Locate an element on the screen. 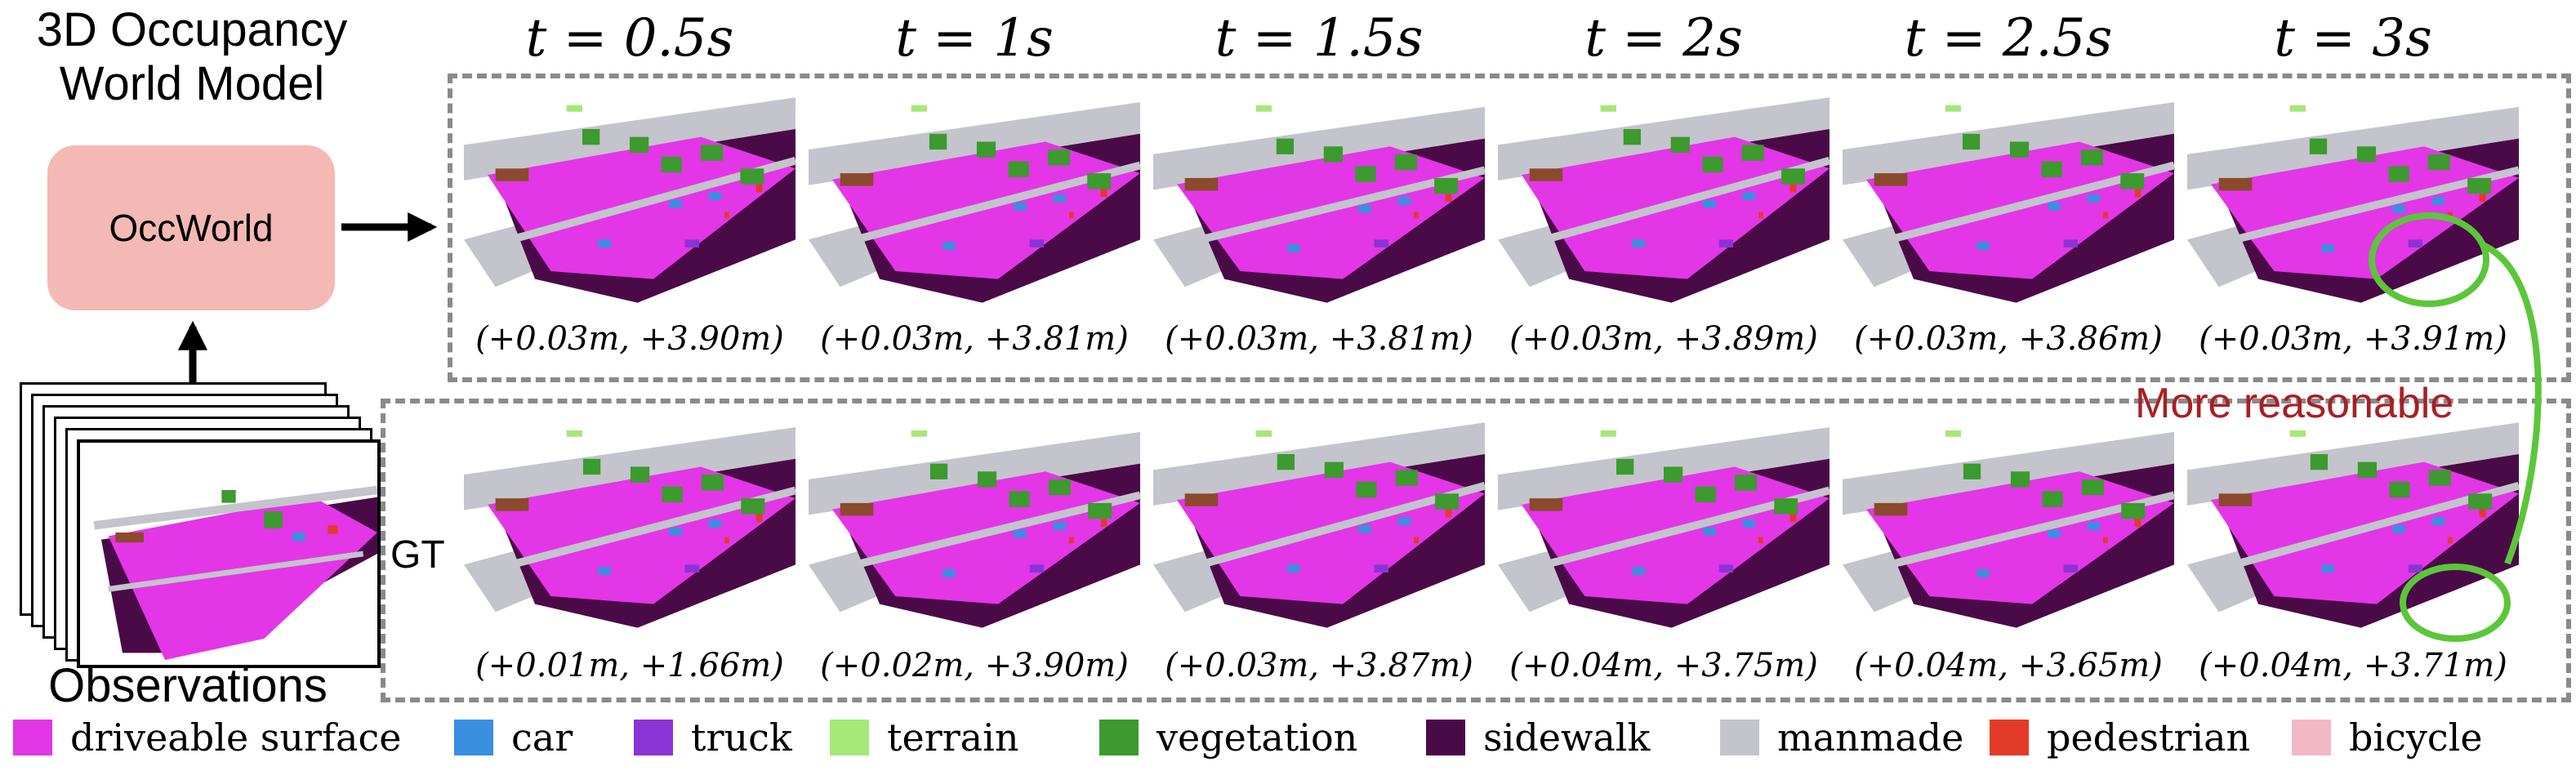 This screenshot has height=771, width=2576. model-name: OccWorld is located at coordinates (191, 228).